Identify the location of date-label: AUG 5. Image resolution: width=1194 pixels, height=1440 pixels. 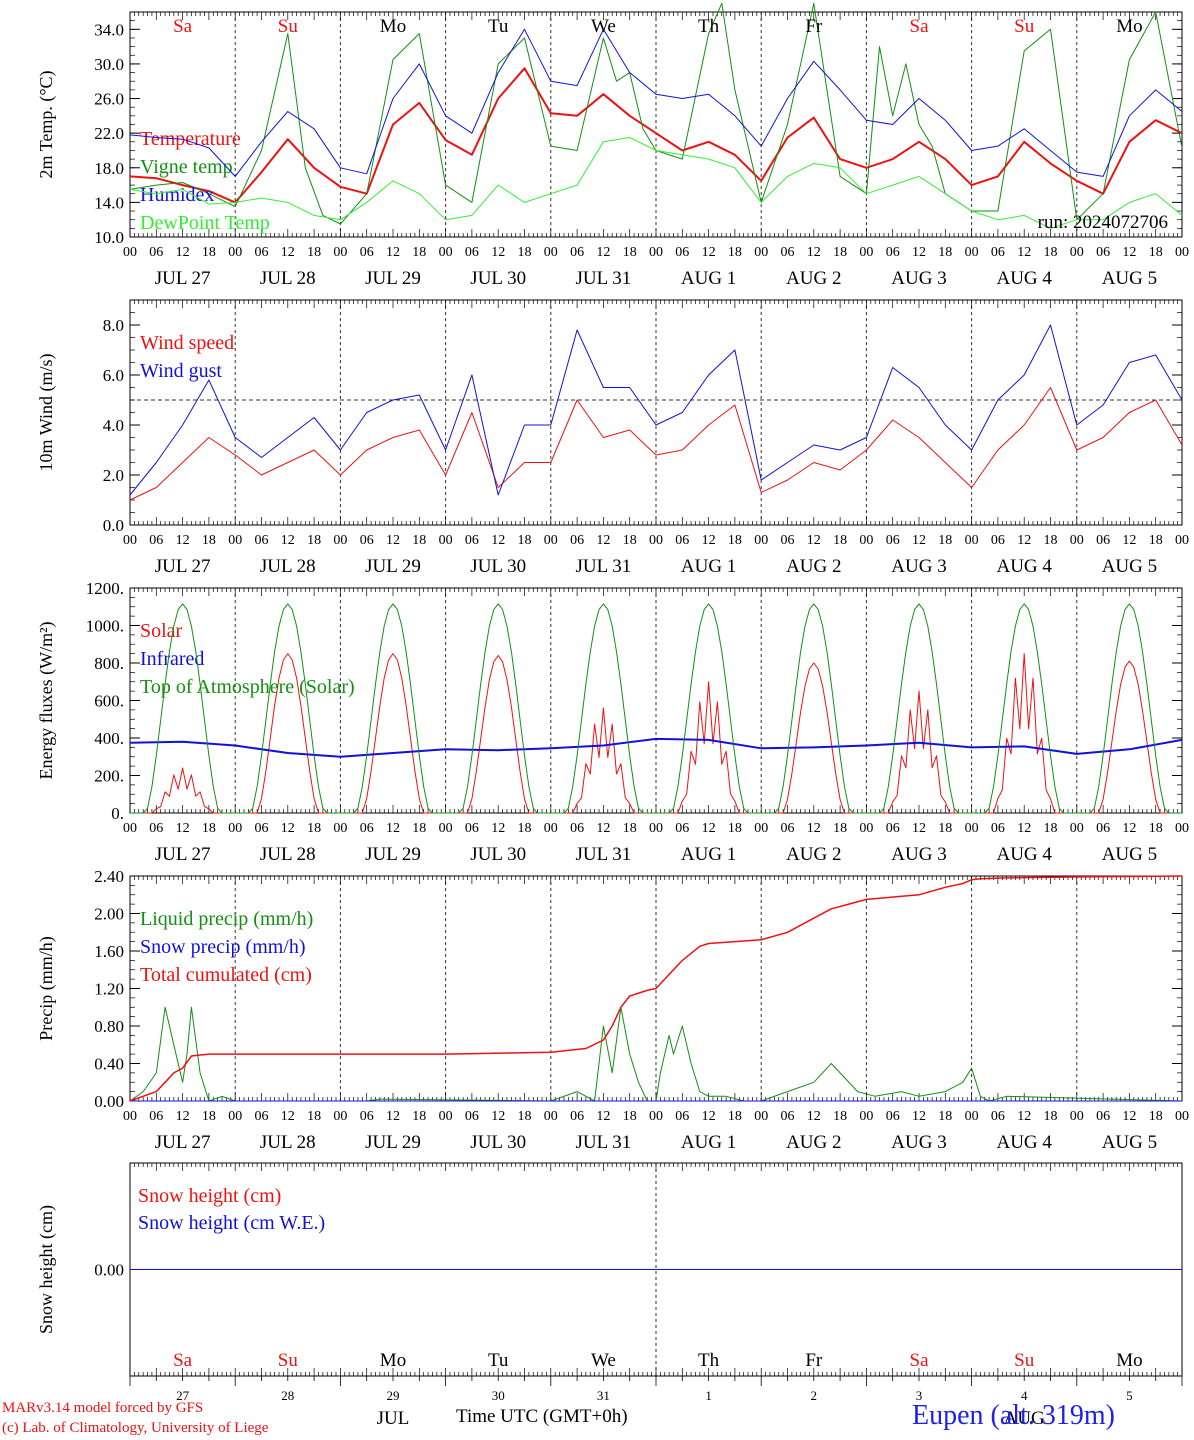
(1129, 854).